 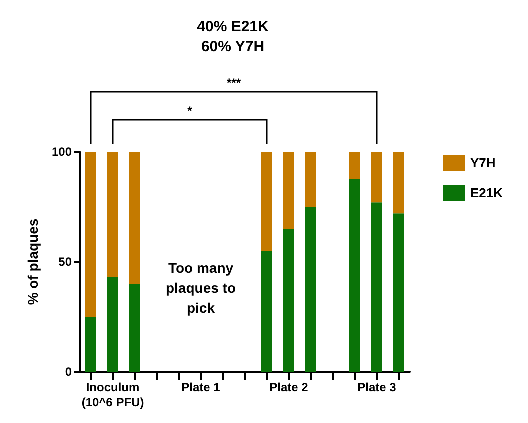 What do you see at coordinates (201, 288) in the screenshot?
I see `annotation: Too many plaques to pick` at bounding box center [201, 288].